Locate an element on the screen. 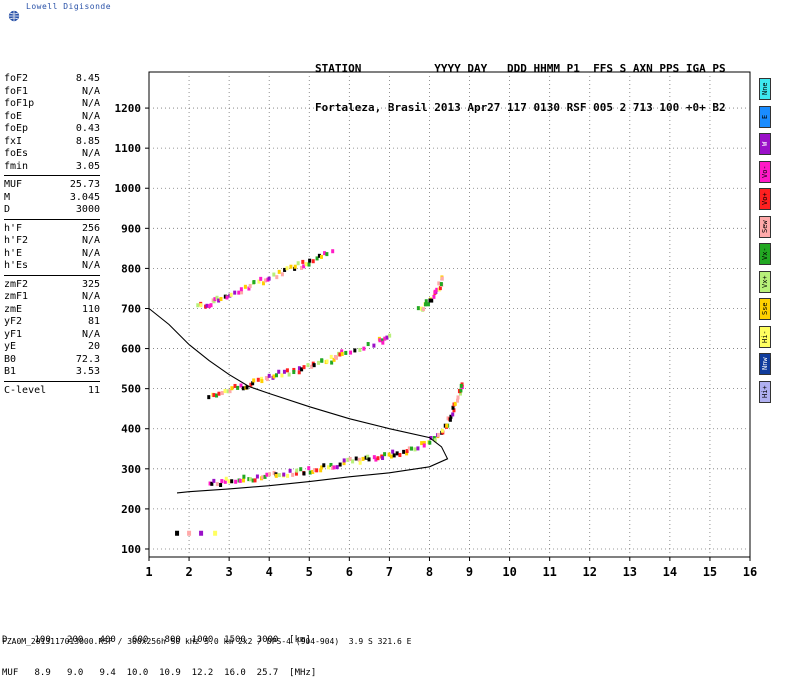  legend-swatch: E is located at coordinates (765, 116).